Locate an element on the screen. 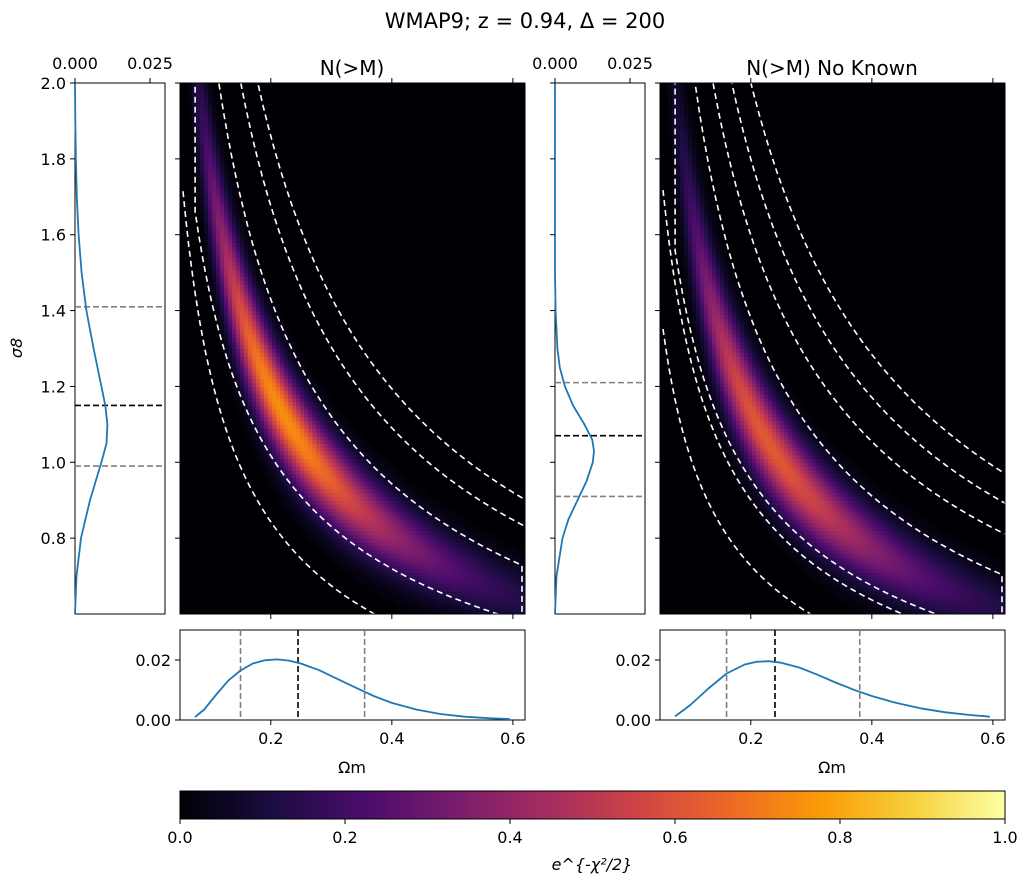 The image size is (1030, 888). y-tick-label: 2.0 is located at coordinates (53, 83).